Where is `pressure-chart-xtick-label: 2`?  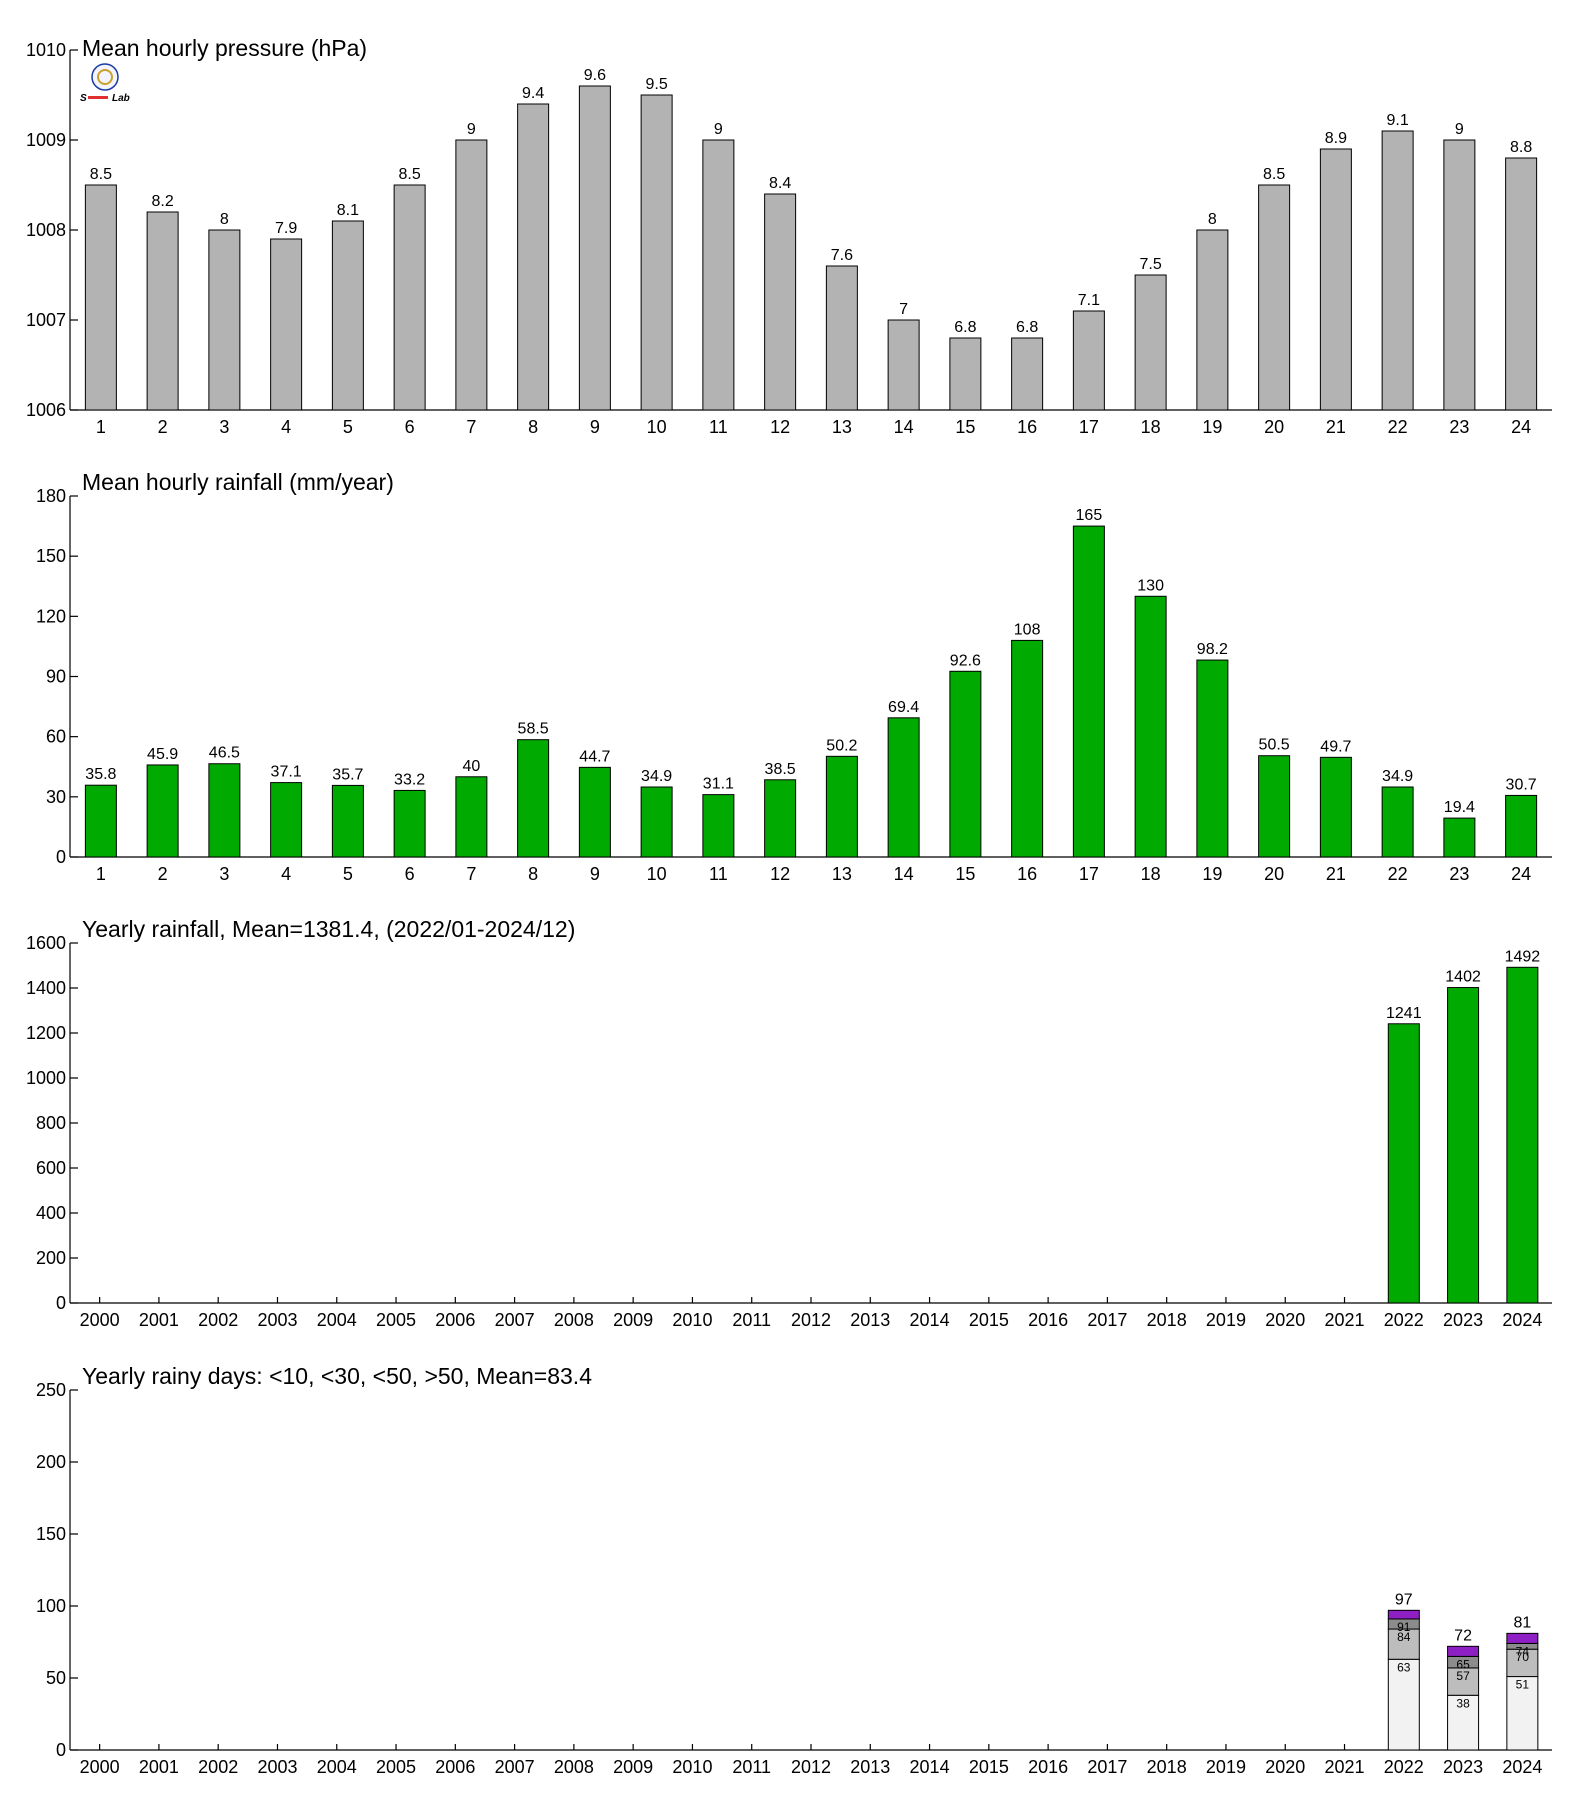
pressure-chart-xtick-label: 2 is located at coordinates (163, 427).